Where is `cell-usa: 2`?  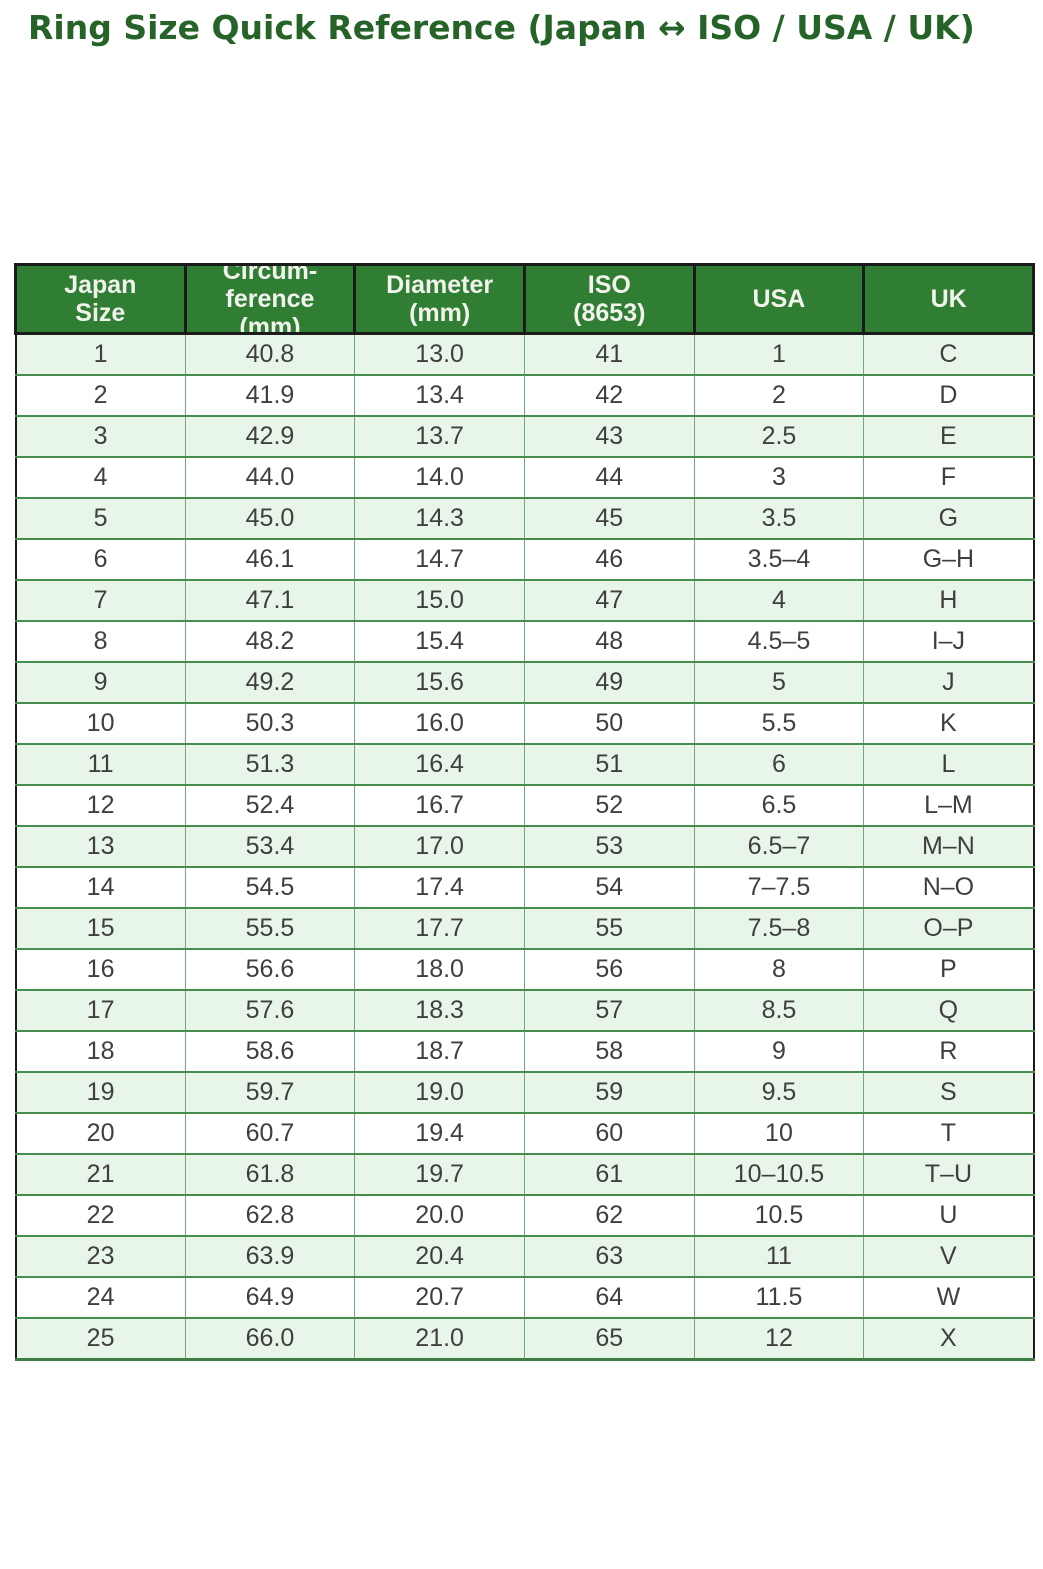
cell-usa: 2 is located at coordinates (779, 395).